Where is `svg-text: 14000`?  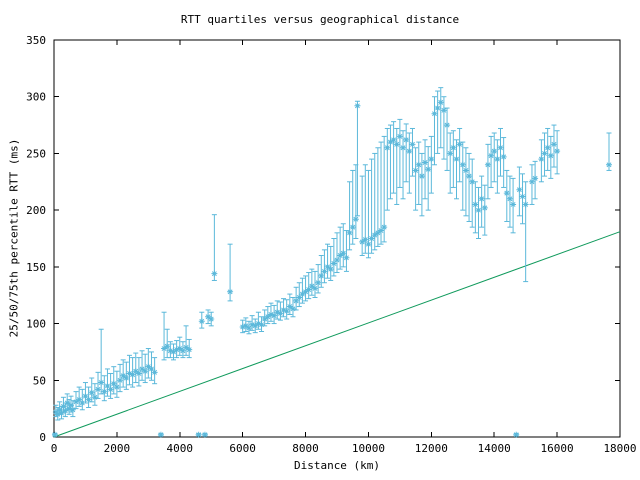 svg-text: 14000 is located at coordinates (494, 448).